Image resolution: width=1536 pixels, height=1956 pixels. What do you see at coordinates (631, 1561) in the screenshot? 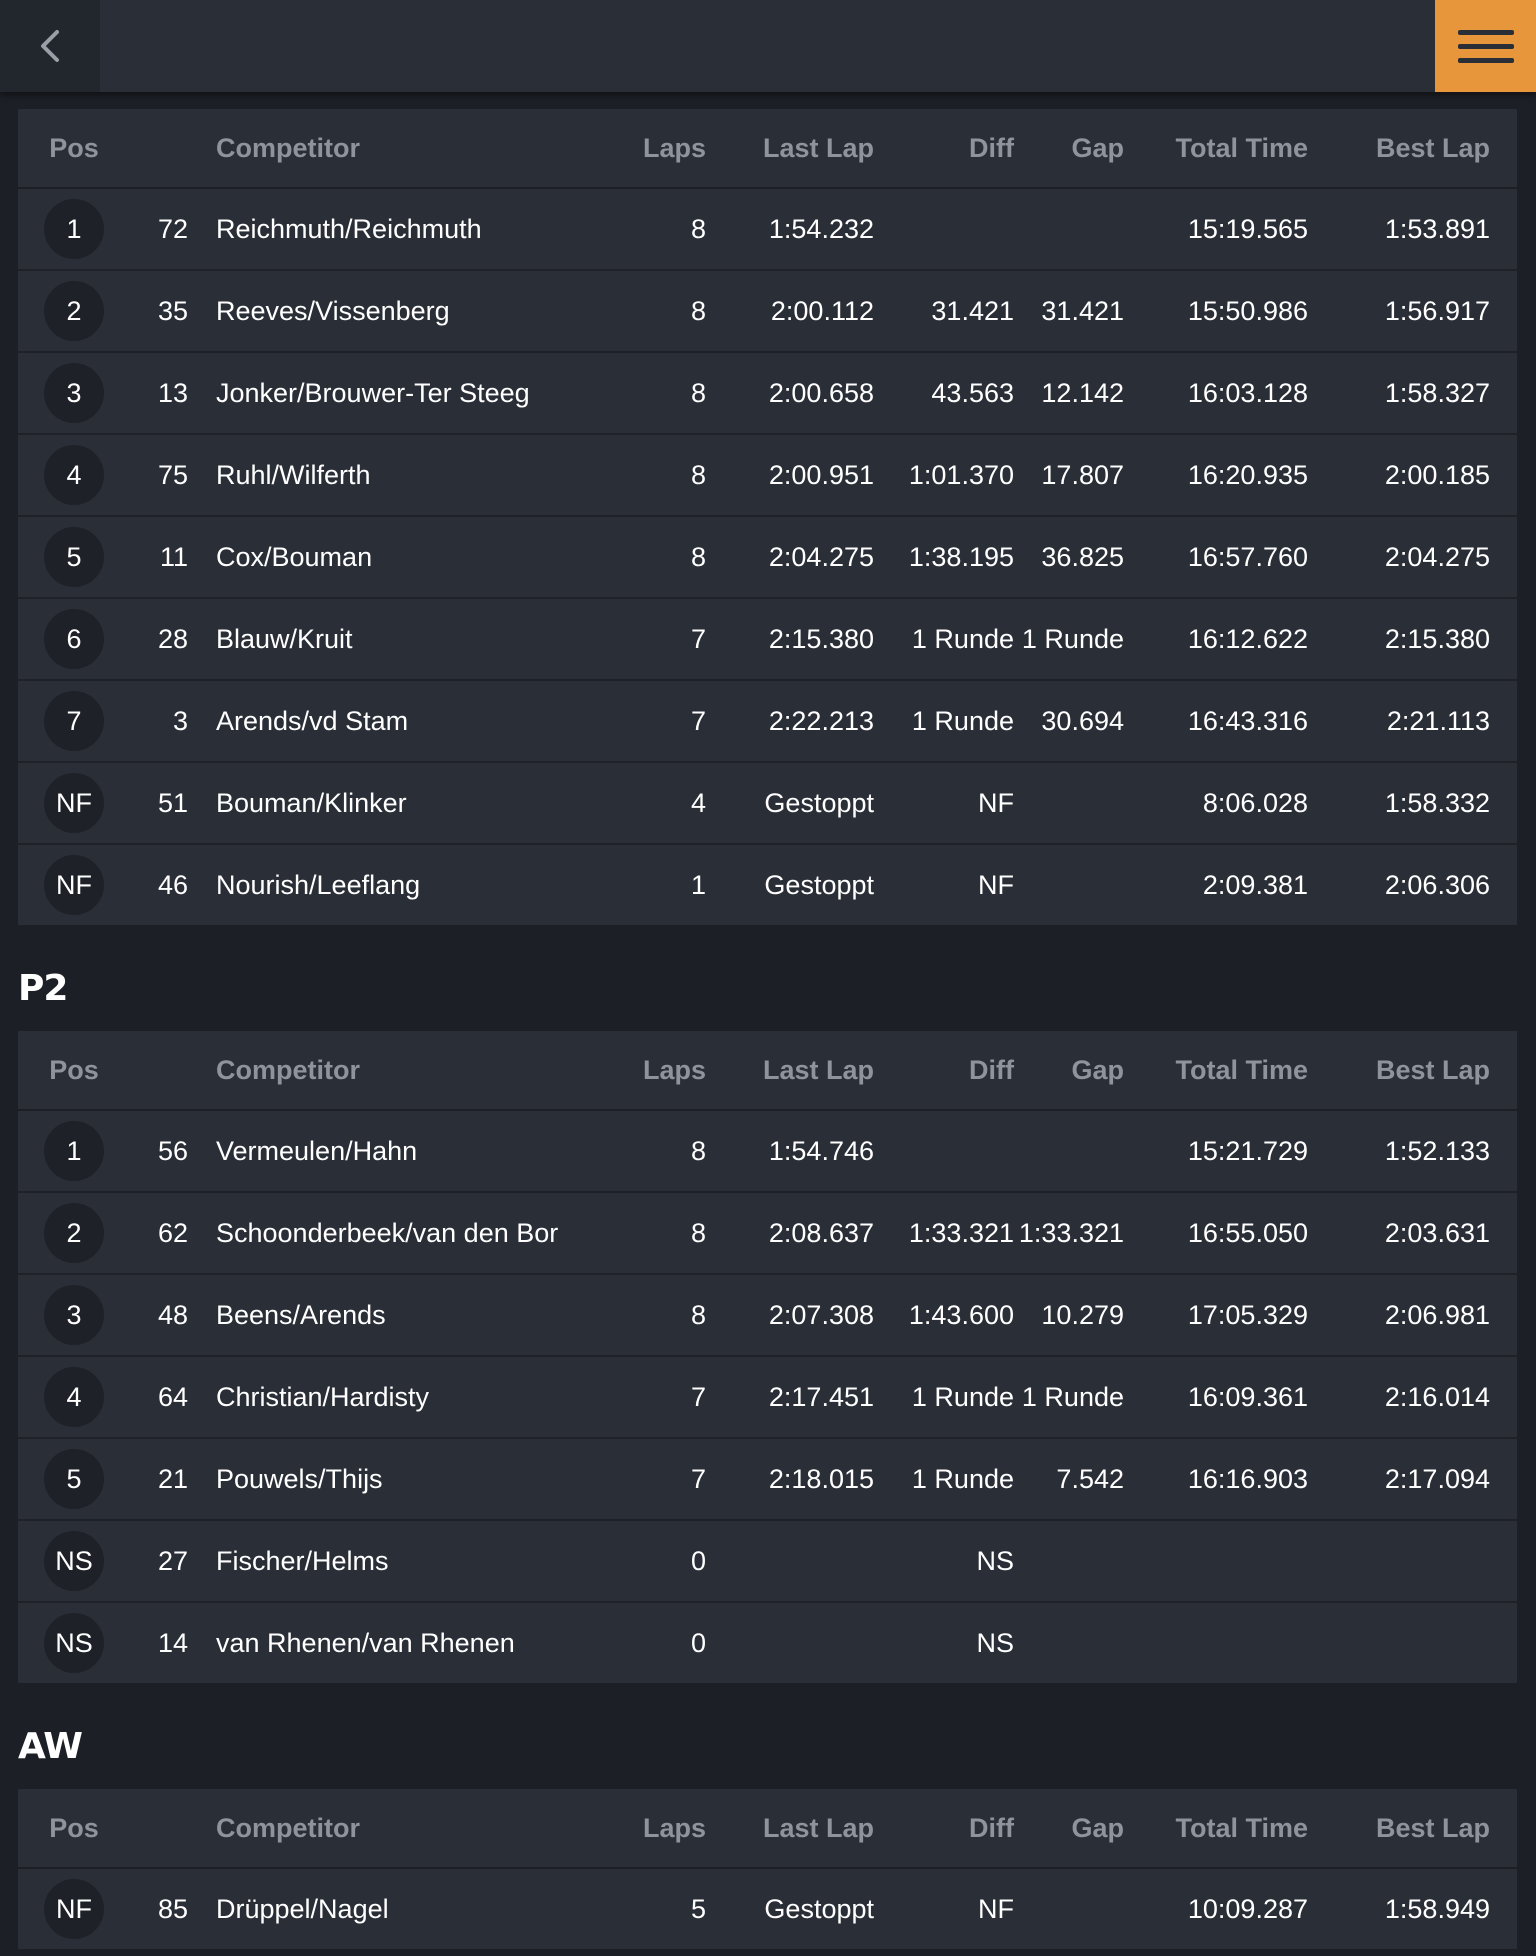
I see `cell-laps: 0` at bounding box center [631, 1561].